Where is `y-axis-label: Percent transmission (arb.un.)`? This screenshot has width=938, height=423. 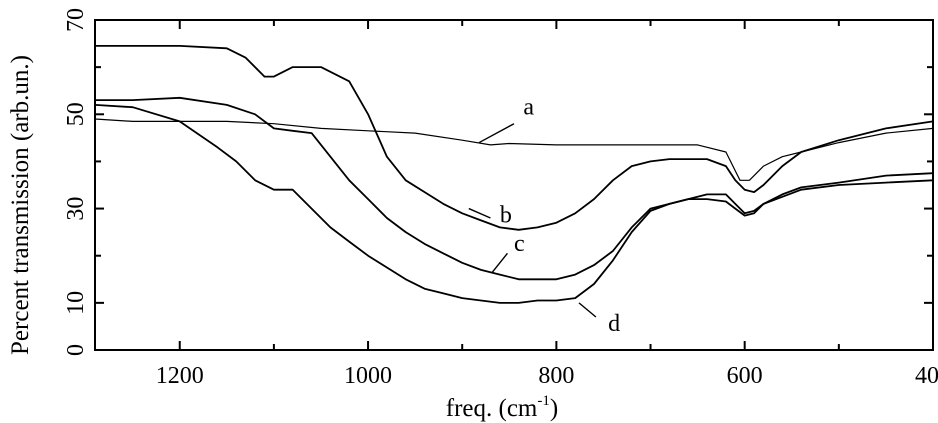
y-axis-label: Percent transmission (arb.un.) is located at coordinates (20, 205).